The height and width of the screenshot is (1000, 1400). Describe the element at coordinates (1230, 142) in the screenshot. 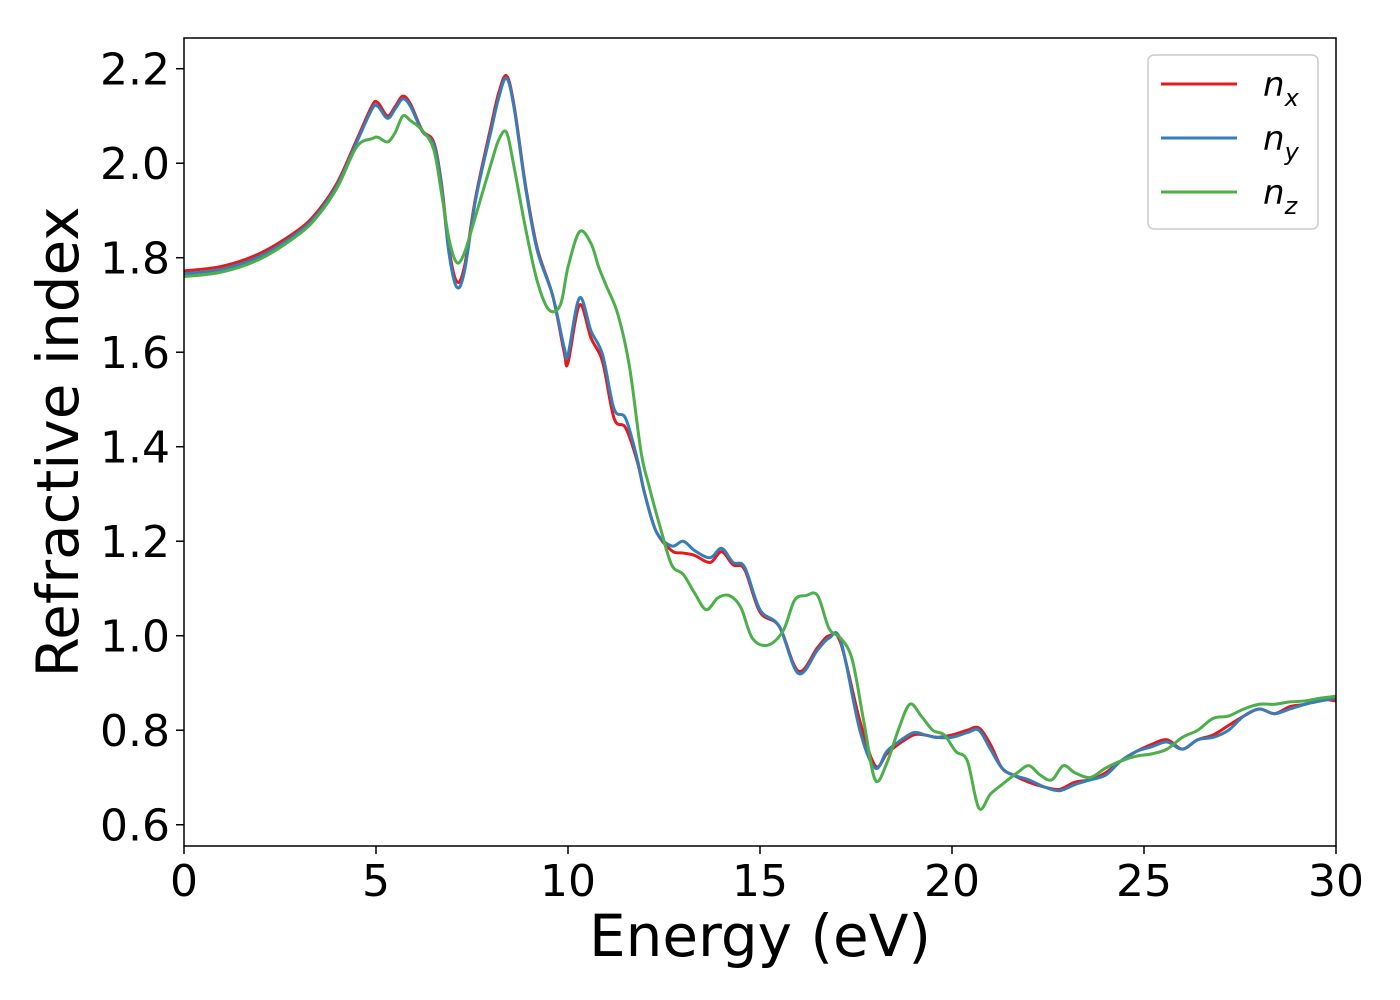

I see `legend-entries: nx ny nz` at that location.